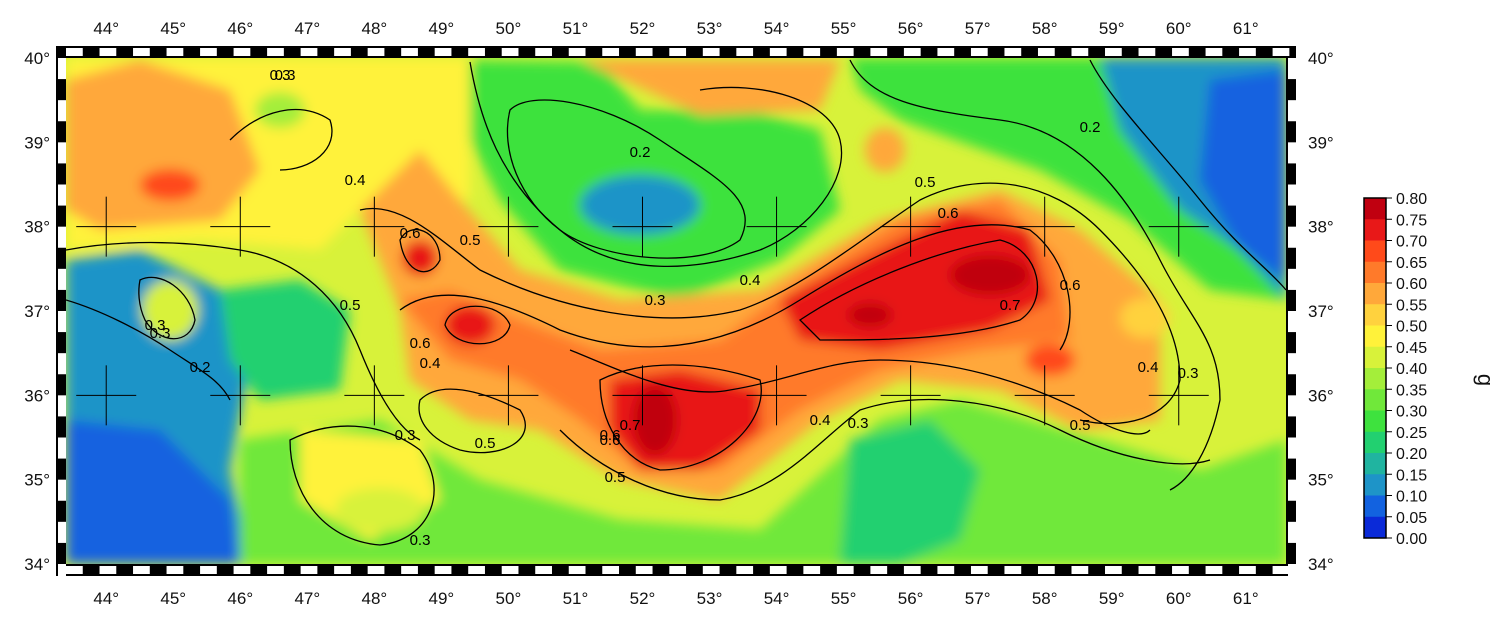  What do you see at coordinates (1411, 454) in the screenshot?
I see `colorbar-label: 0.20` at bounding box center [1411, 454].